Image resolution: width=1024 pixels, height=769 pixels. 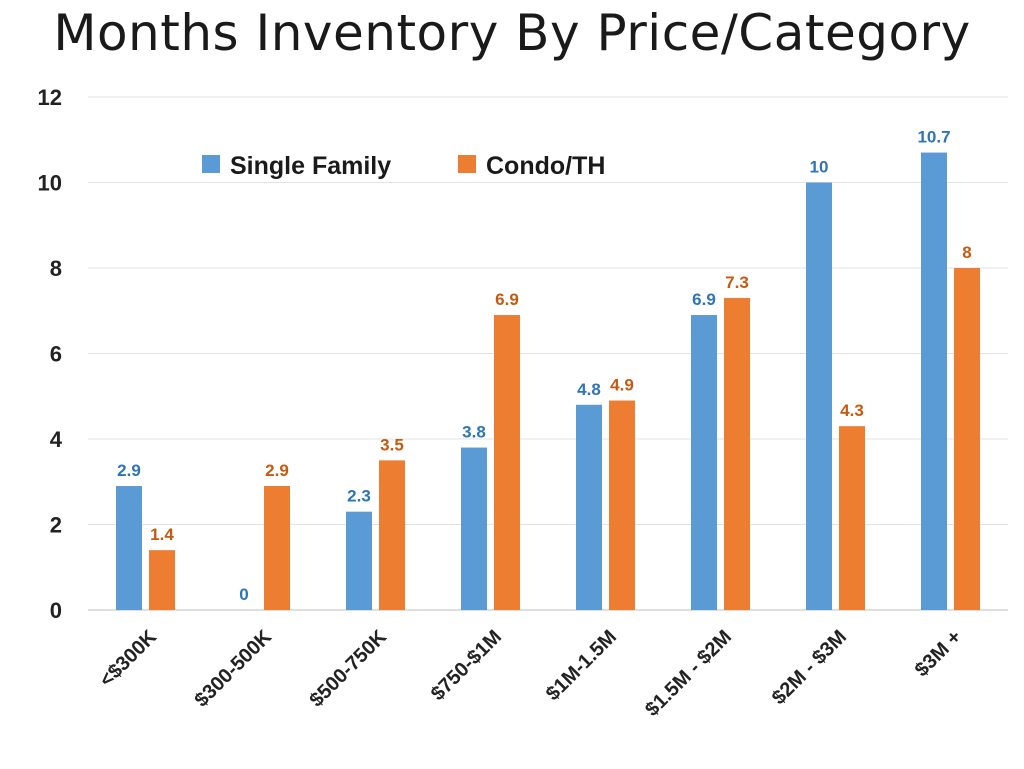 What do you see at coordinates (56, 354) in the screenshot?
I see `y-tick-label: 6` at bounding box center [56, 354].